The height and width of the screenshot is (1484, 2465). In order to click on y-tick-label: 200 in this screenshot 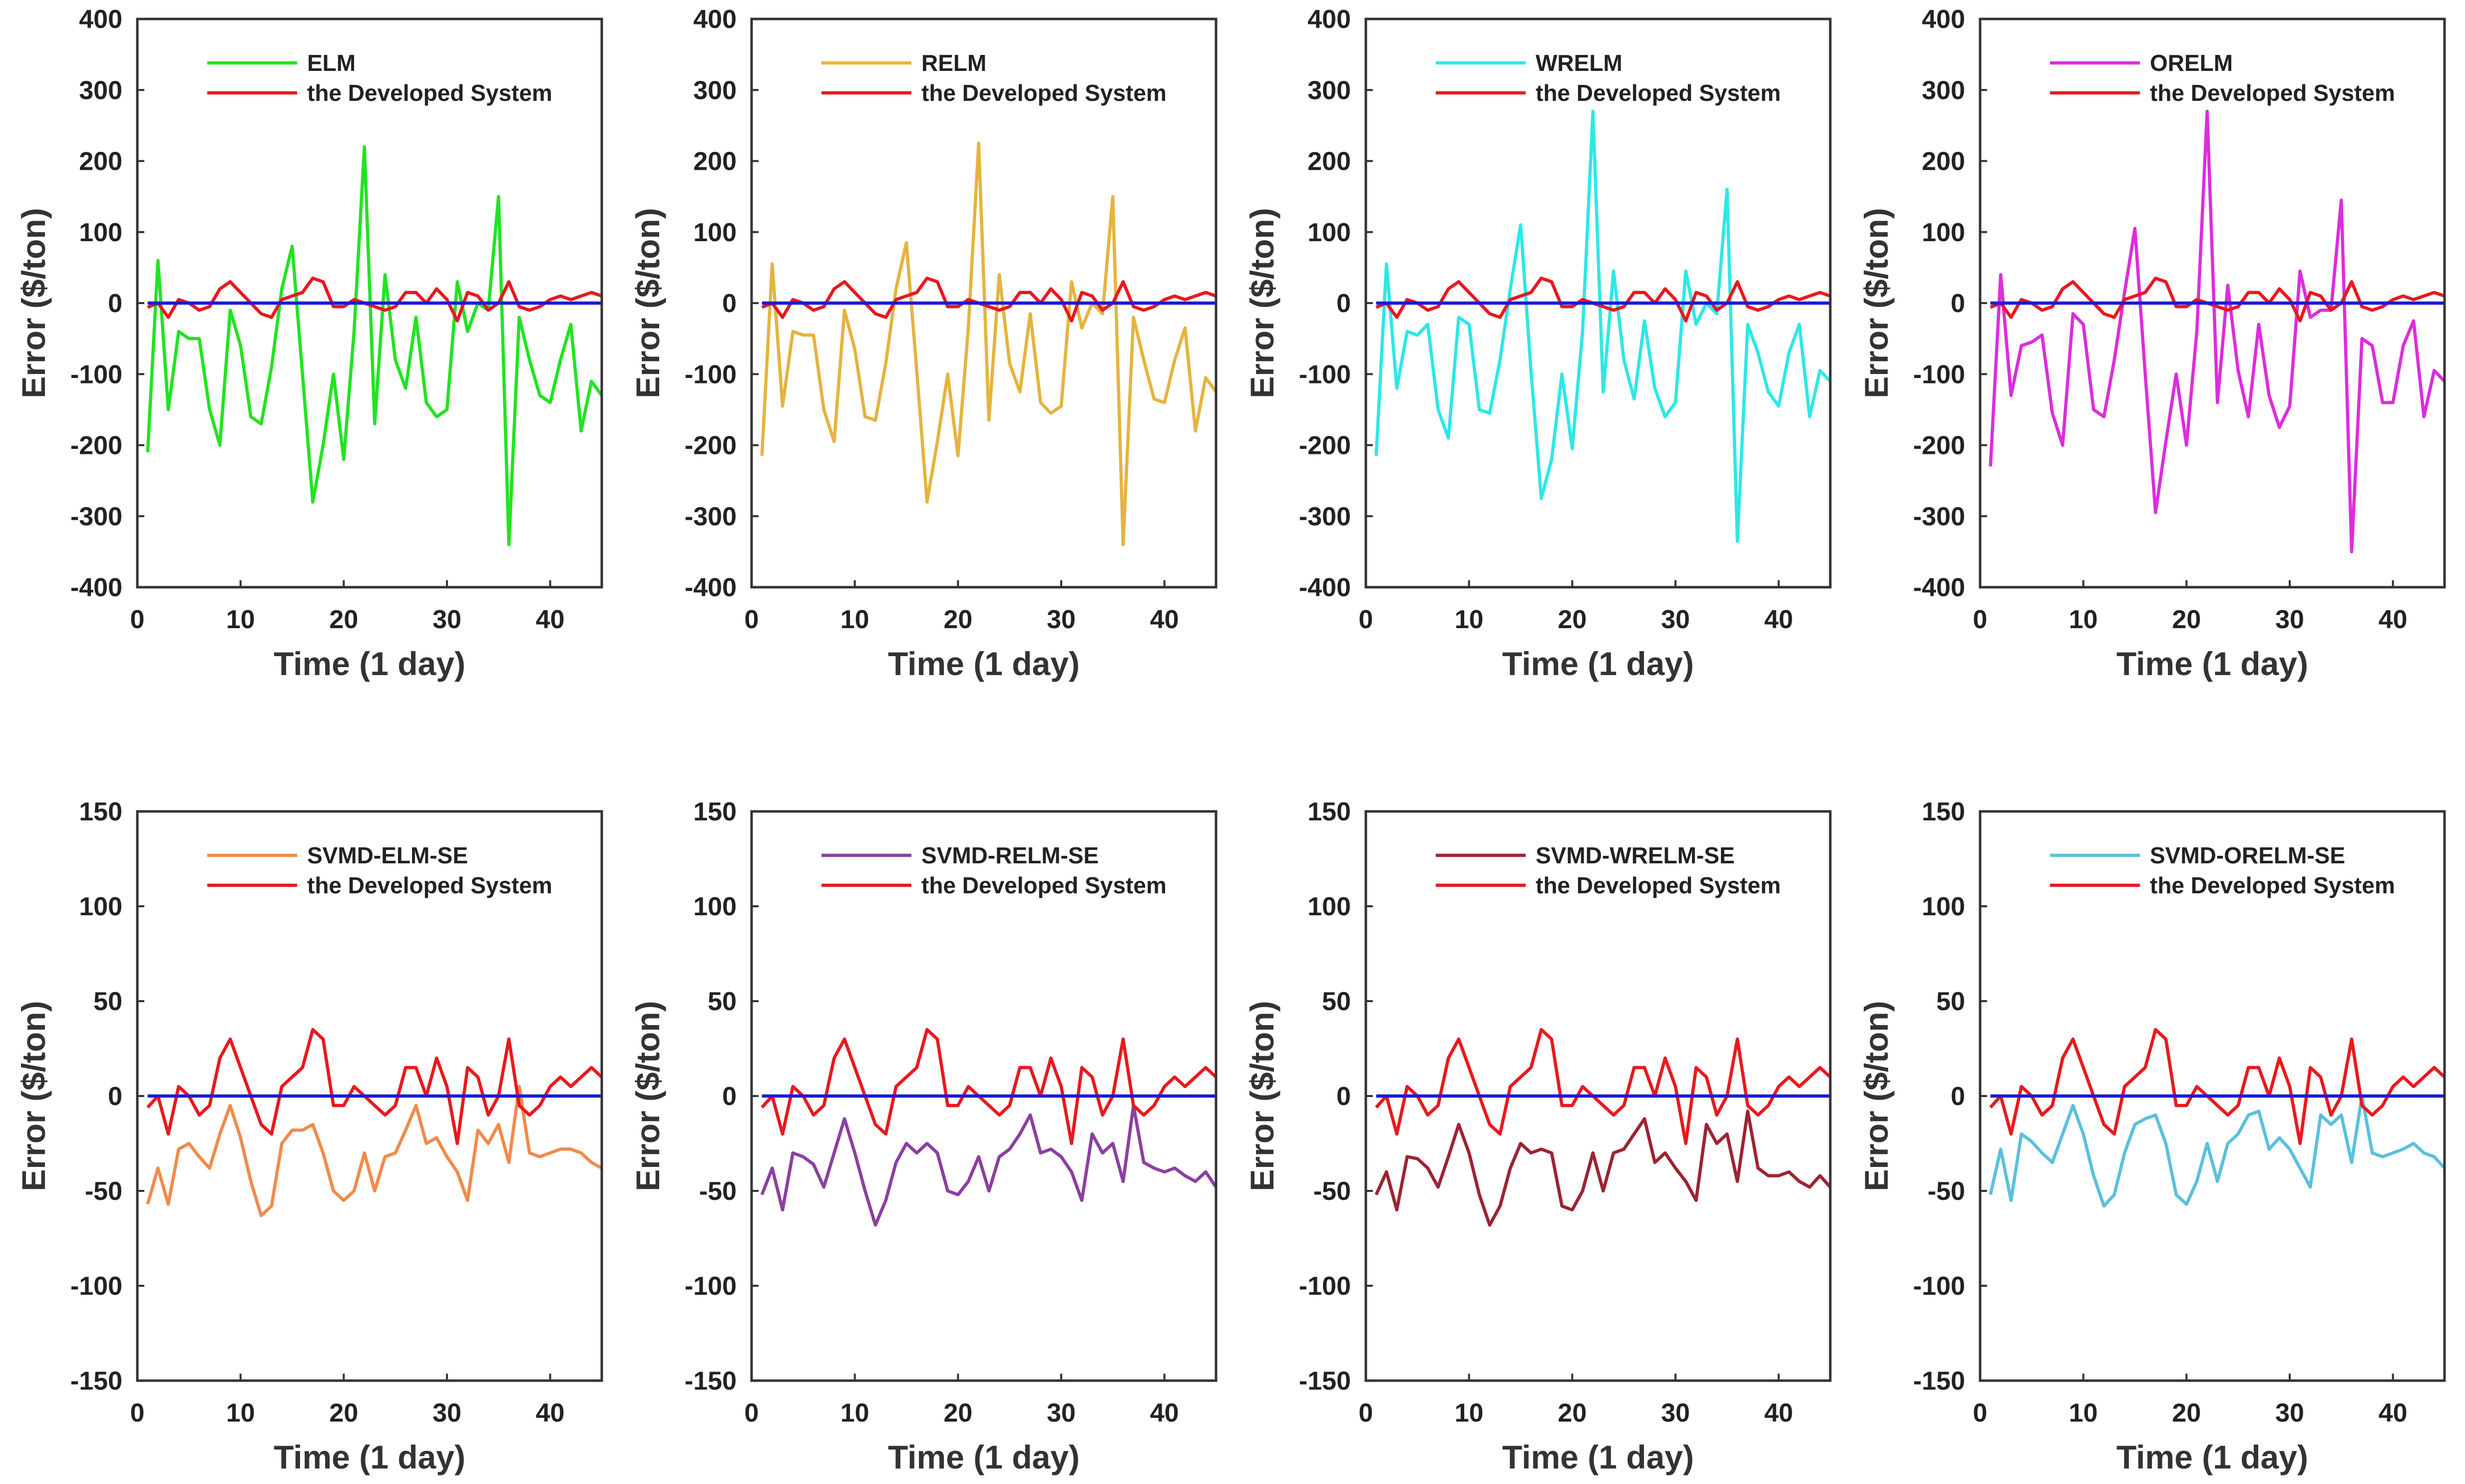, I will do `click(715, 161)`.